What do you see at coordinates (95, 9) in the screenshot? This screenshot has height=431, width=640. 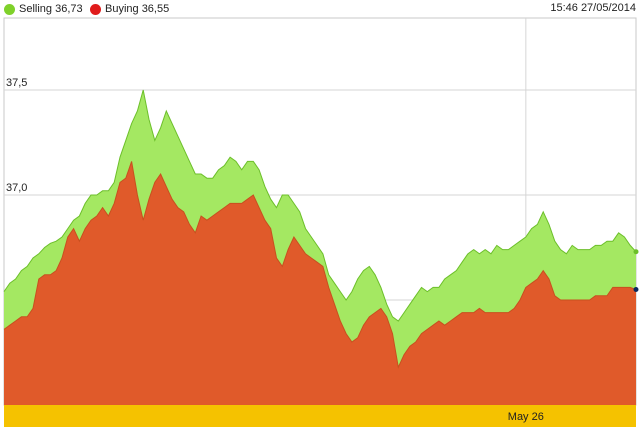 I see `buying-dot-icon` at bounding box center [95, 9].